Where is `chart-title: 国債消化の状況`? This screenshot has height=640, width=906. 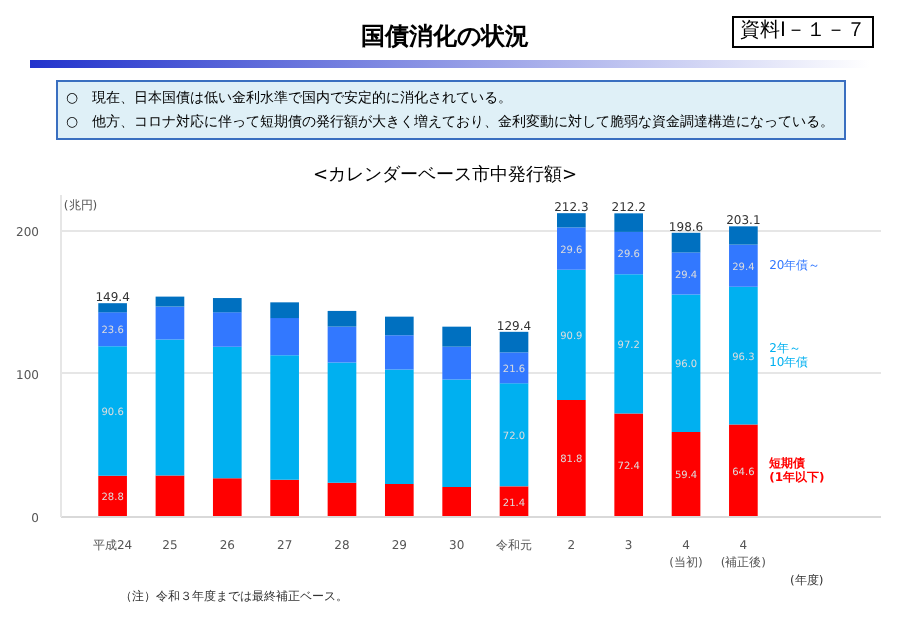
chart-title: 国債消化の状況 is located at coordinates (445, 36).